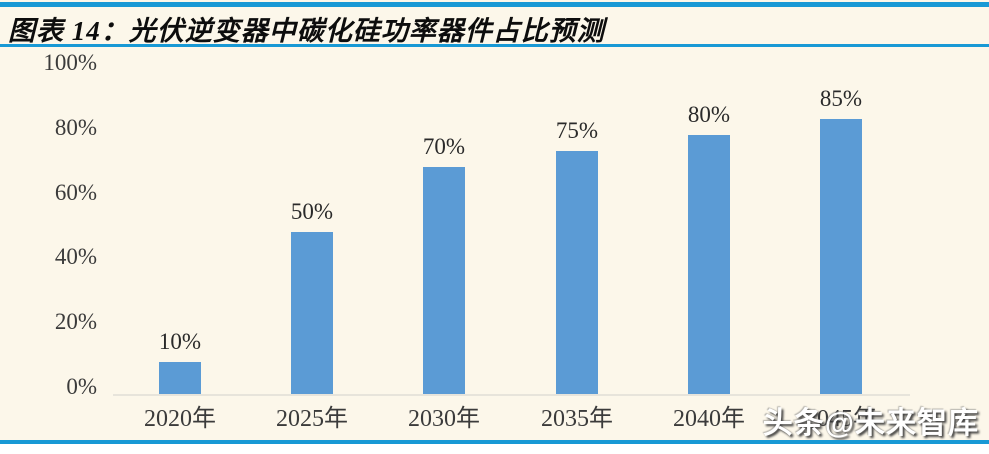 The width and height of the screenshot is (989, 454). What do you see at coordinates (841, 256) in the screenshot?
I see `bar-2045年` at bounding box center [841, 256].